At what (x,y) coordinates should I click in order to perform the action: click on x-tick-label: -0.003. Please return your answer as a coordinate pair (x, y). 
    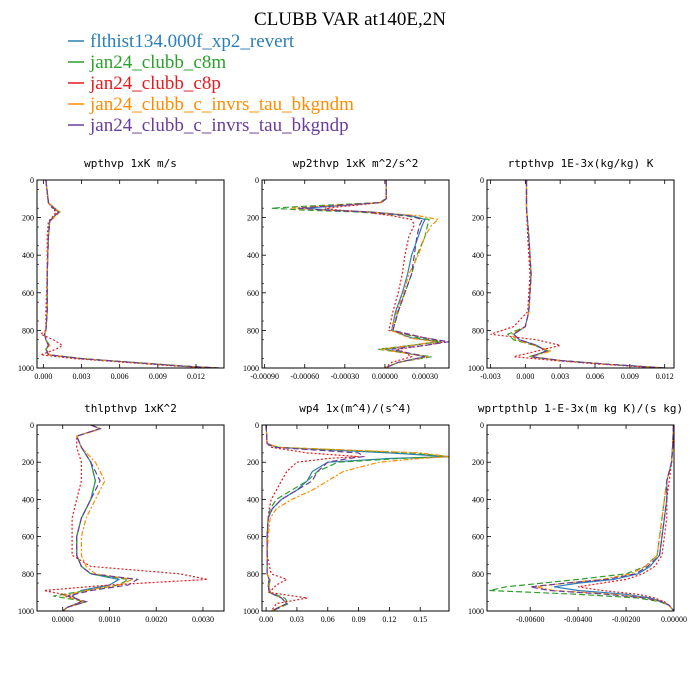
    Looking at the image, I should click on (490, 376).